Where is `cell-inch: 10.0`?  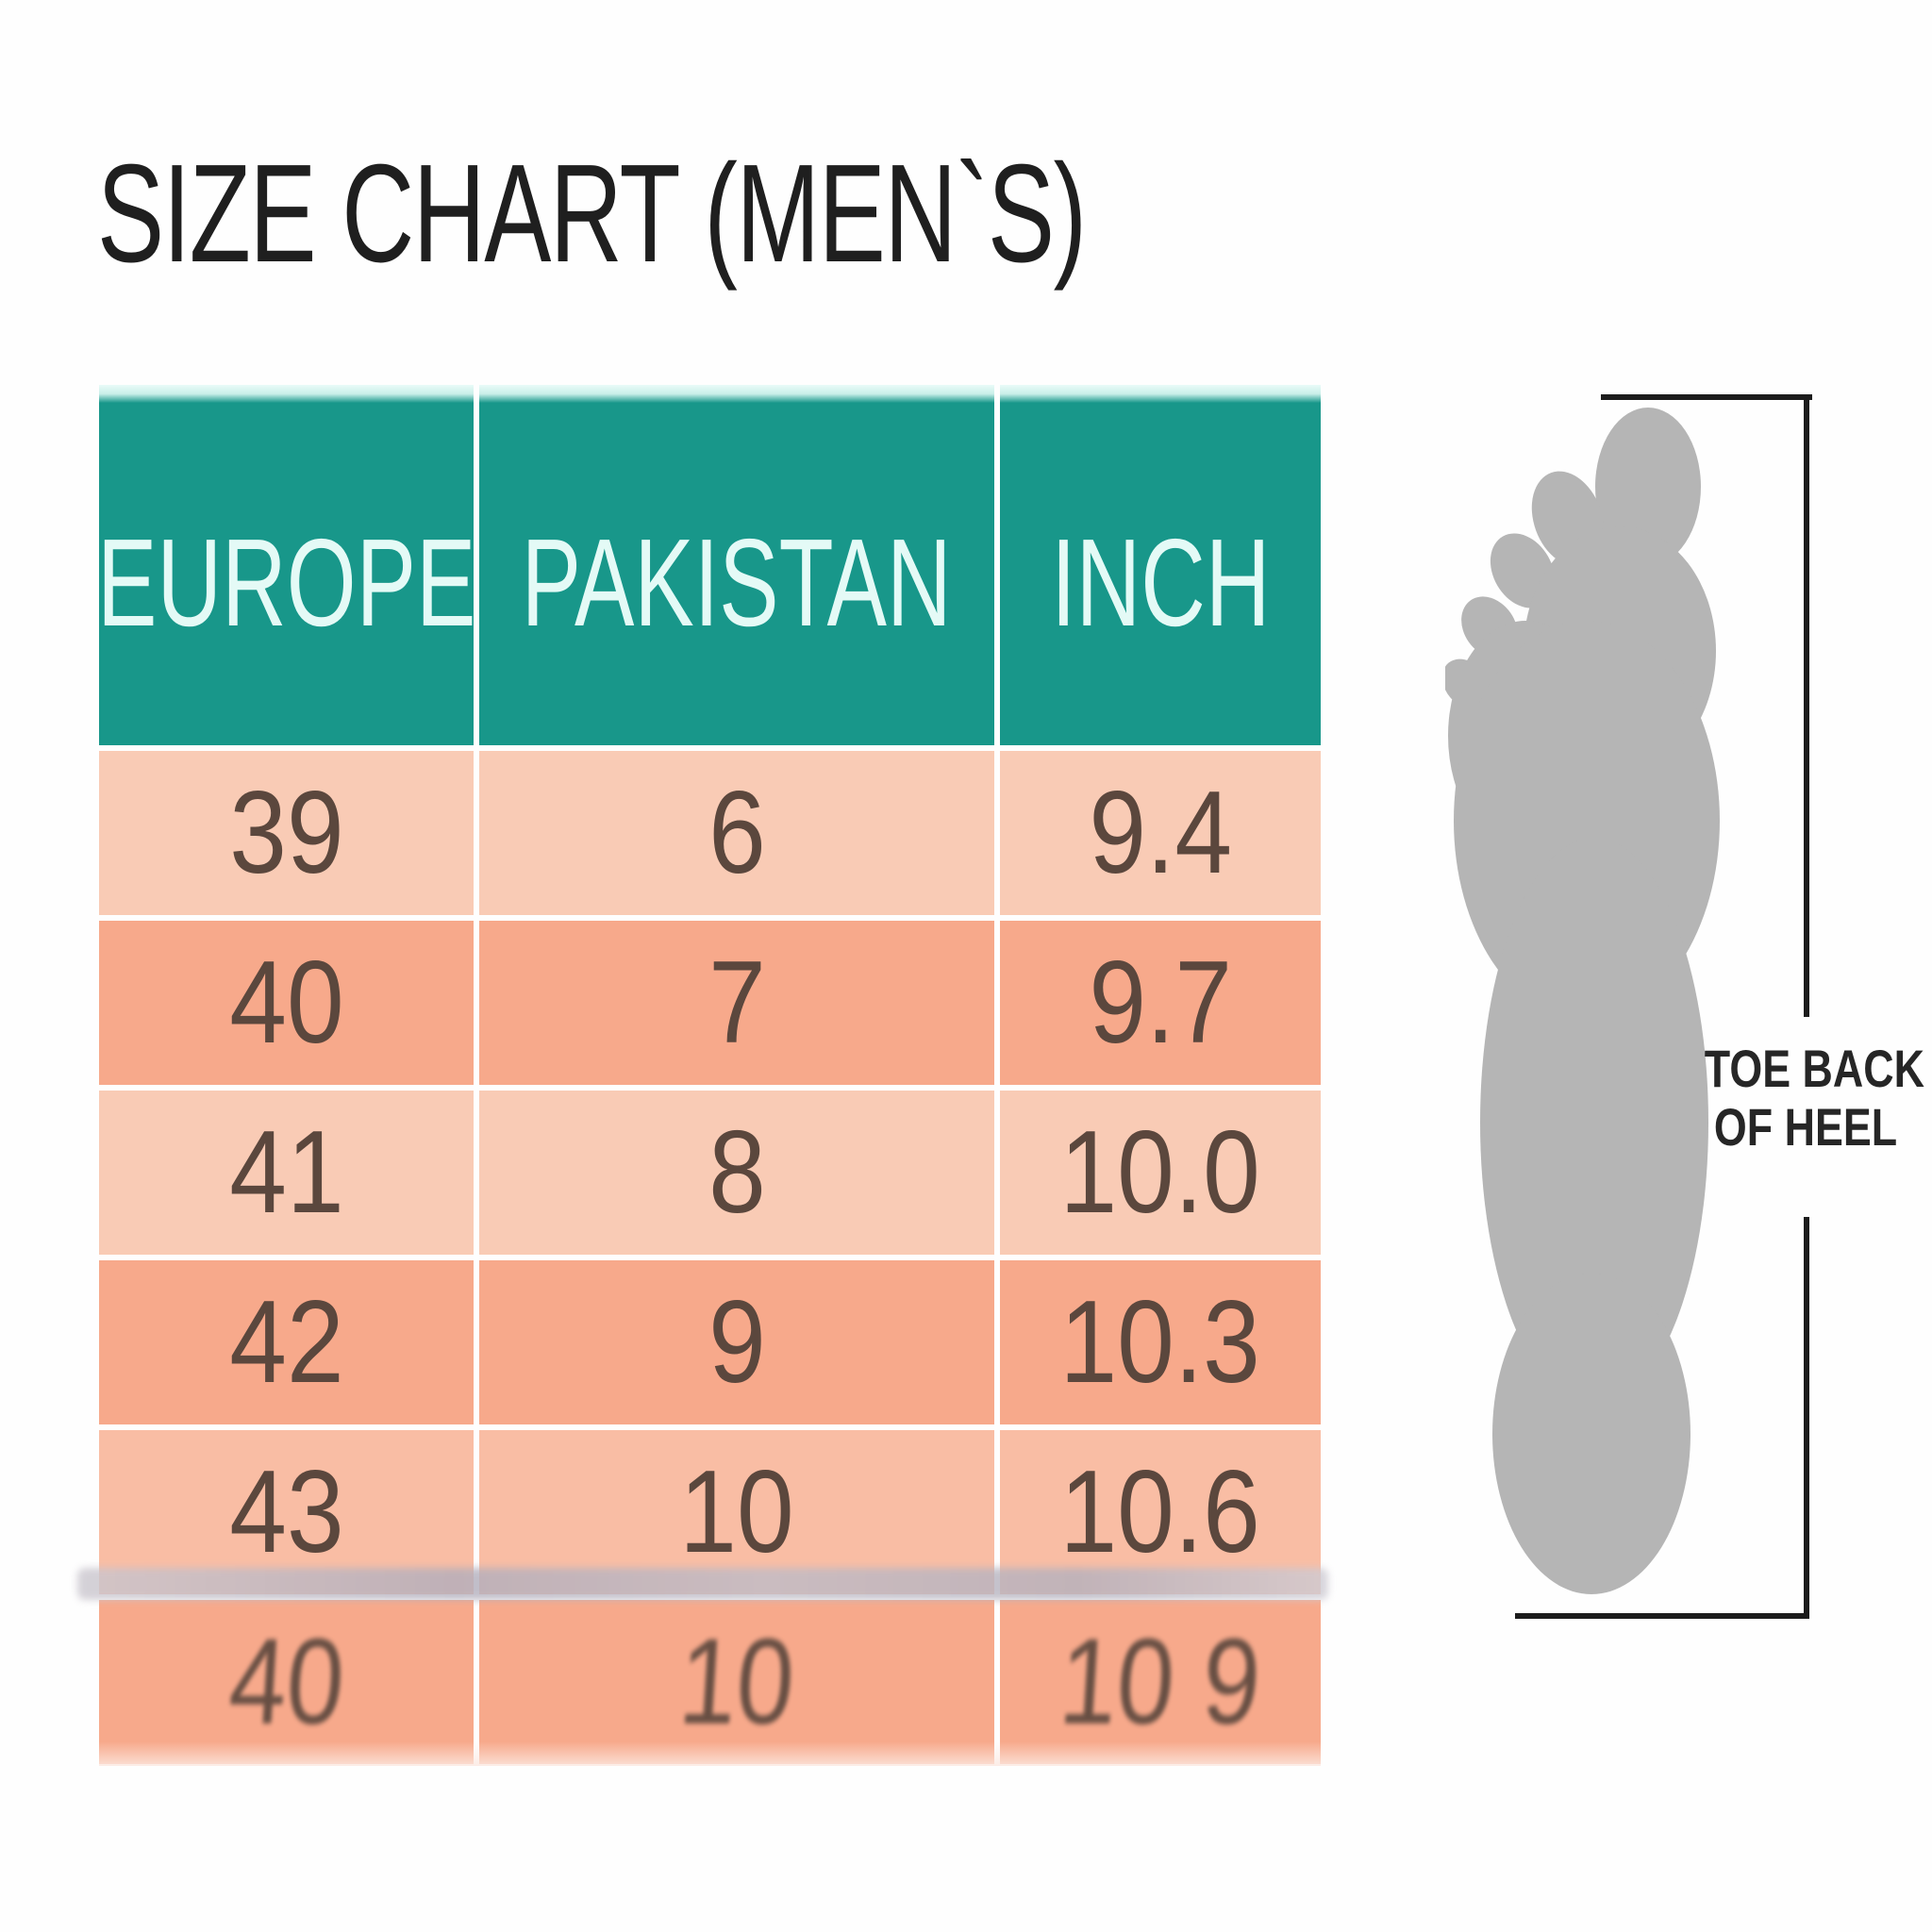 cell-inch: 10.0 is located at coordinates (1160, 1173).